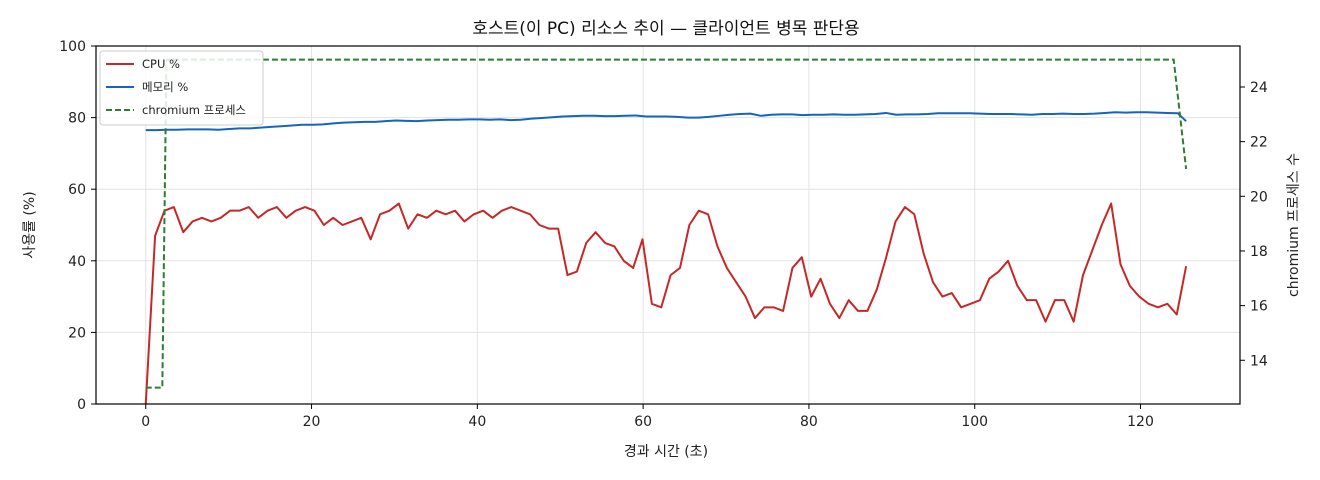 This screenshot has height=480, width=1320. Describe the element at coordinates (809, 422) in the screenshot. I see `x-tick-label: 80` at that location.